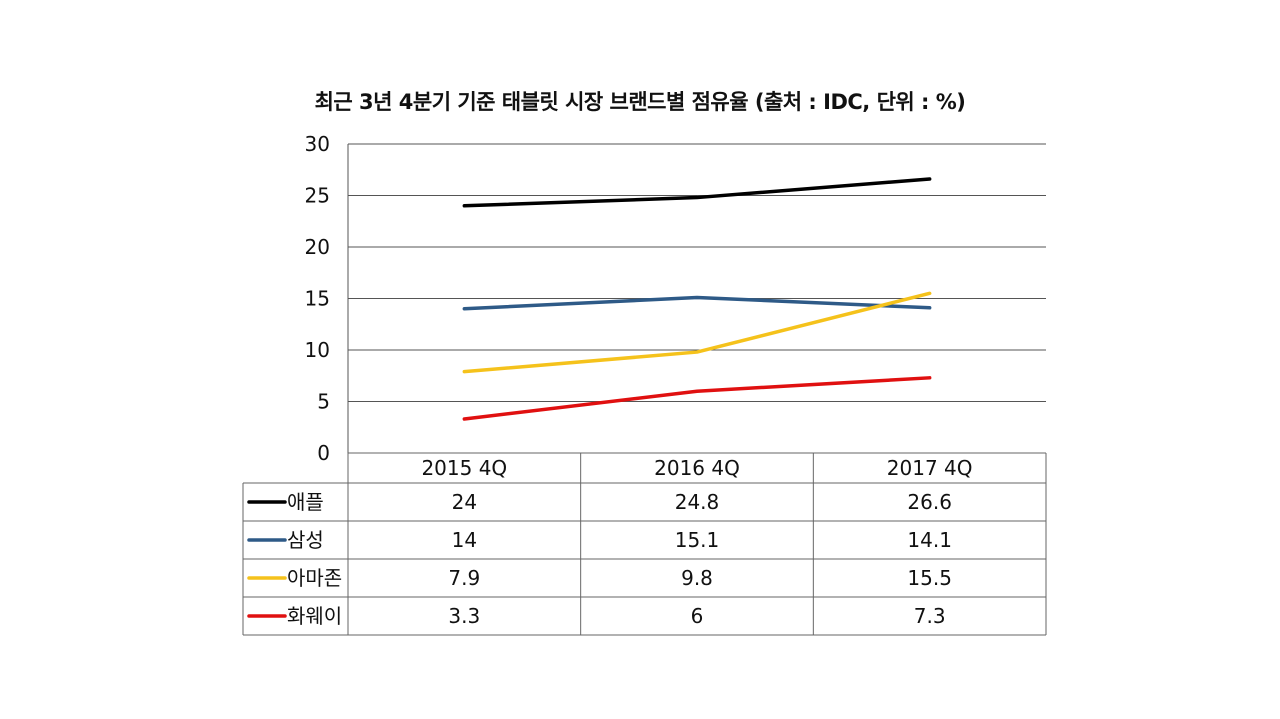  What do you see at coordinates (697, 468) in the screenshot?
I see `x-tick-label: 2016 4Q` at bounding box center [697, 468].